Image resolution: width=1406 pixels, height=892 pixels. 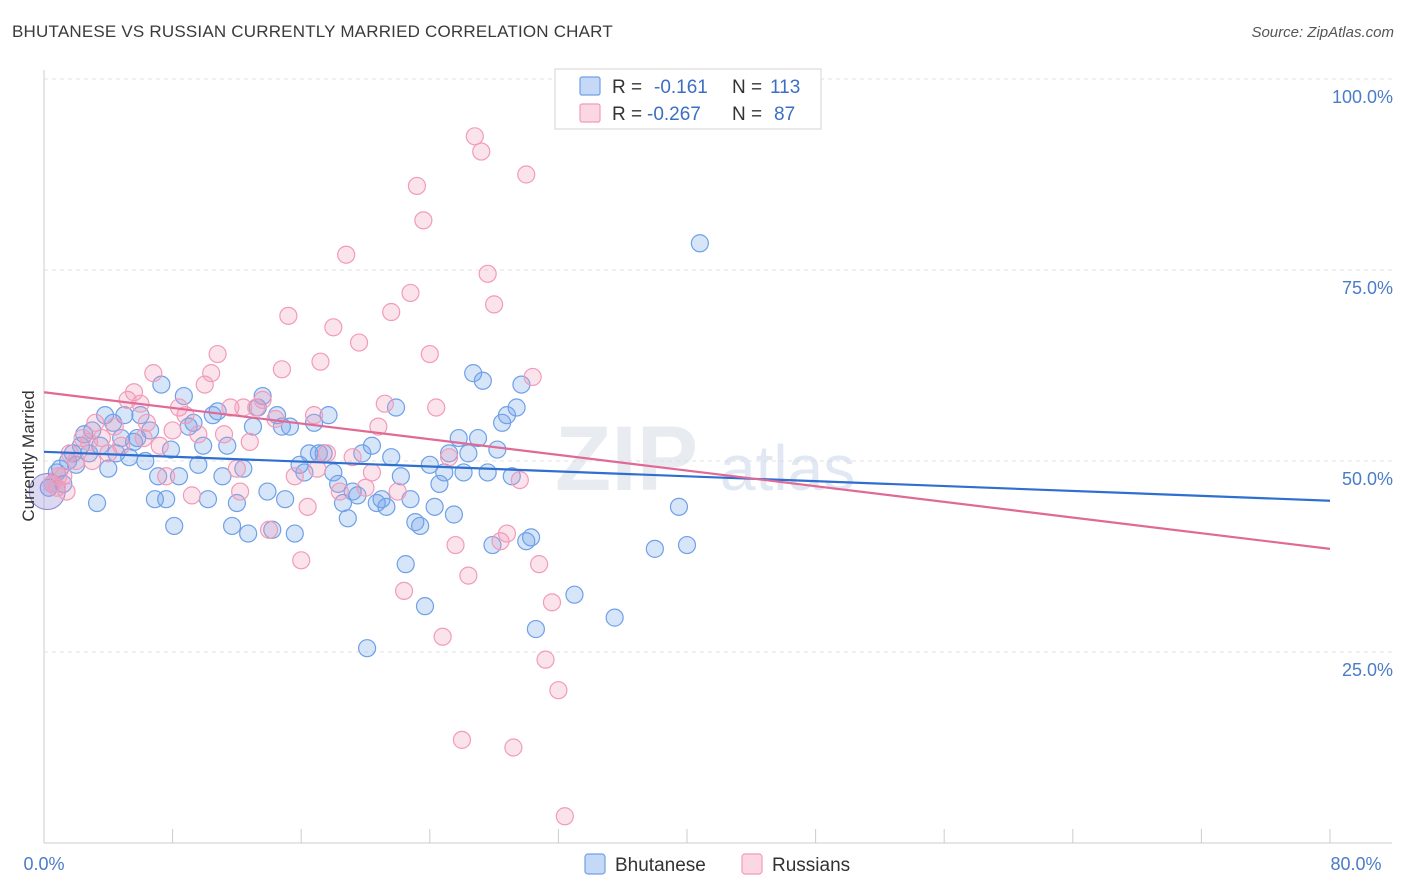 I want to click on legend-r-value-1: -0.267, so click(x=674, y=114).